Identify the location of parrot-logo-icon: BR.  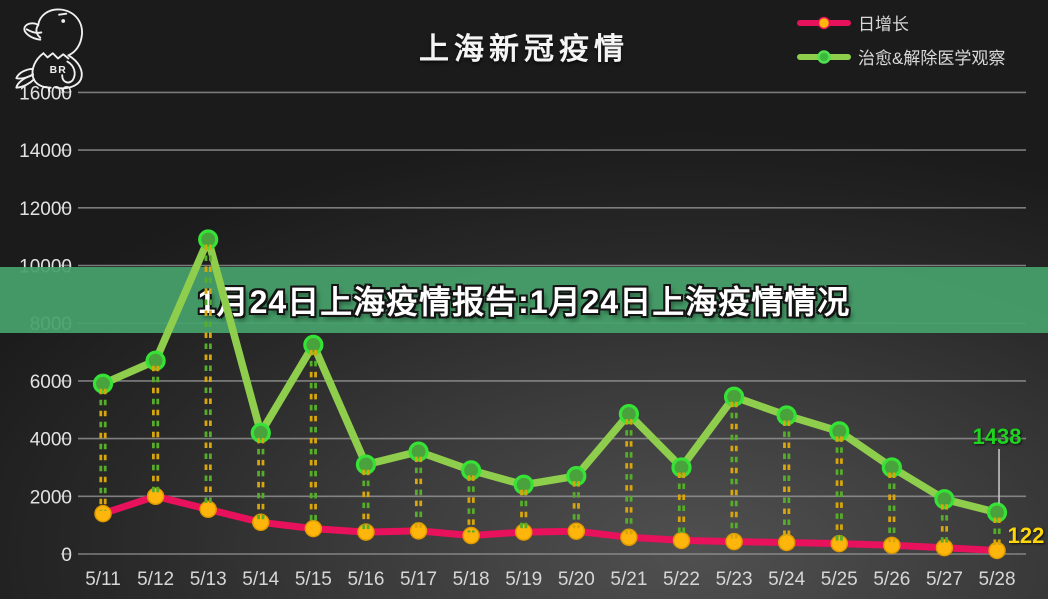
(49, 50).